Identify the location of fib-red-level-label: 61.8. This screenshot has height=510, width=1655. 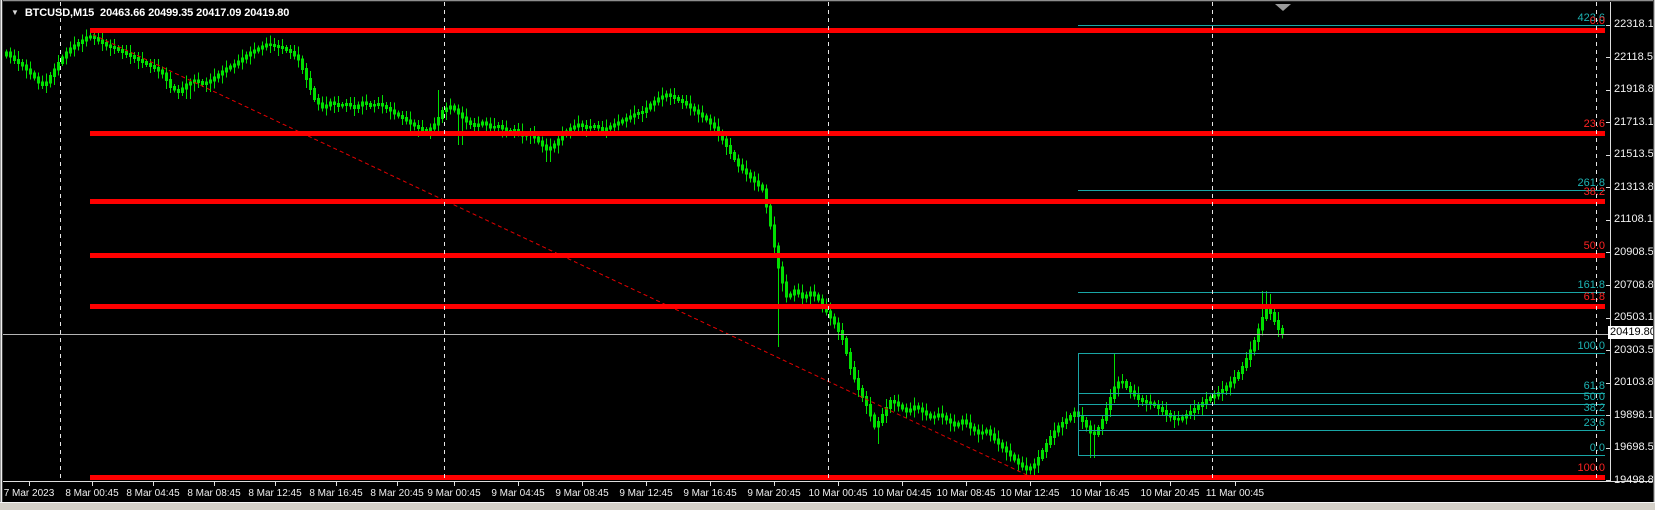
(1594, 296).